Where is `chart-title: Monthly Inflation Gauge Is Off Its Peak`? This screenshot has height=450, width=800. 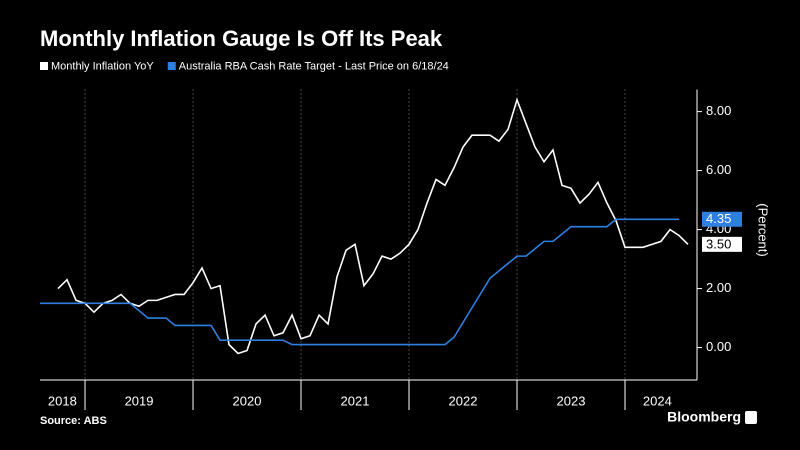 chart-title: Monthly Inflation Gauge Is Off Its Peak is located at coordinates (241, 38).